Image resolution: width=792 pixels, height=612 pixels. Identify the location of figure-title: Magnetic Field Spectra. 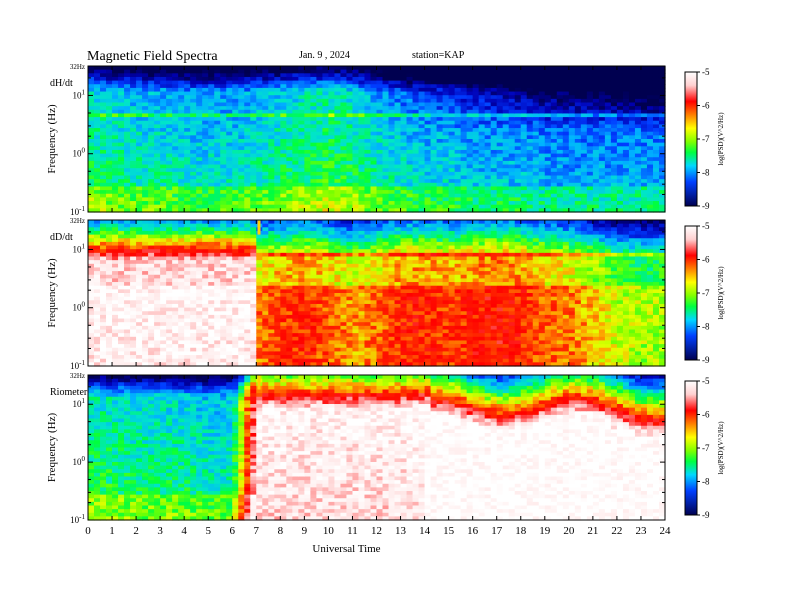
(152, 56).